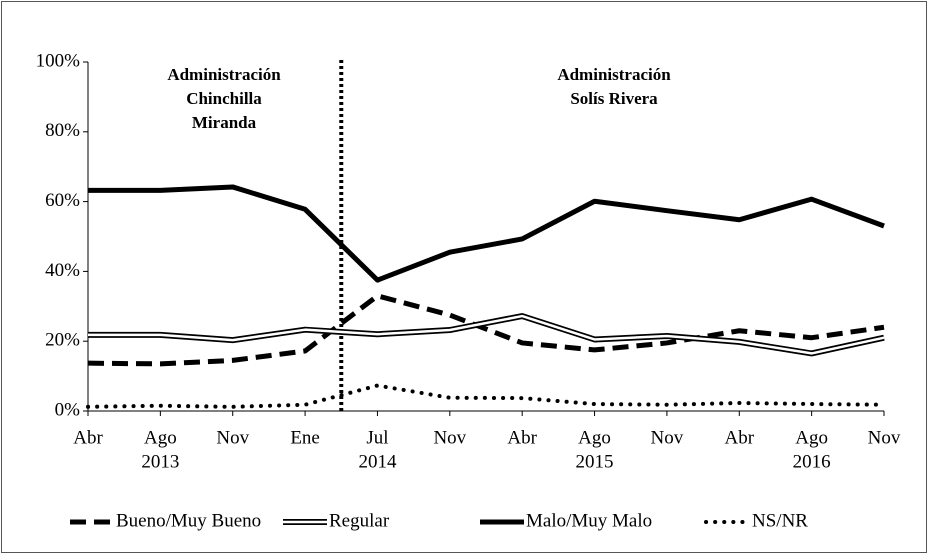  Describe the element at coordinates (614, 98) in the screenshot. I see `annotation: Solís Rivera` at that location.